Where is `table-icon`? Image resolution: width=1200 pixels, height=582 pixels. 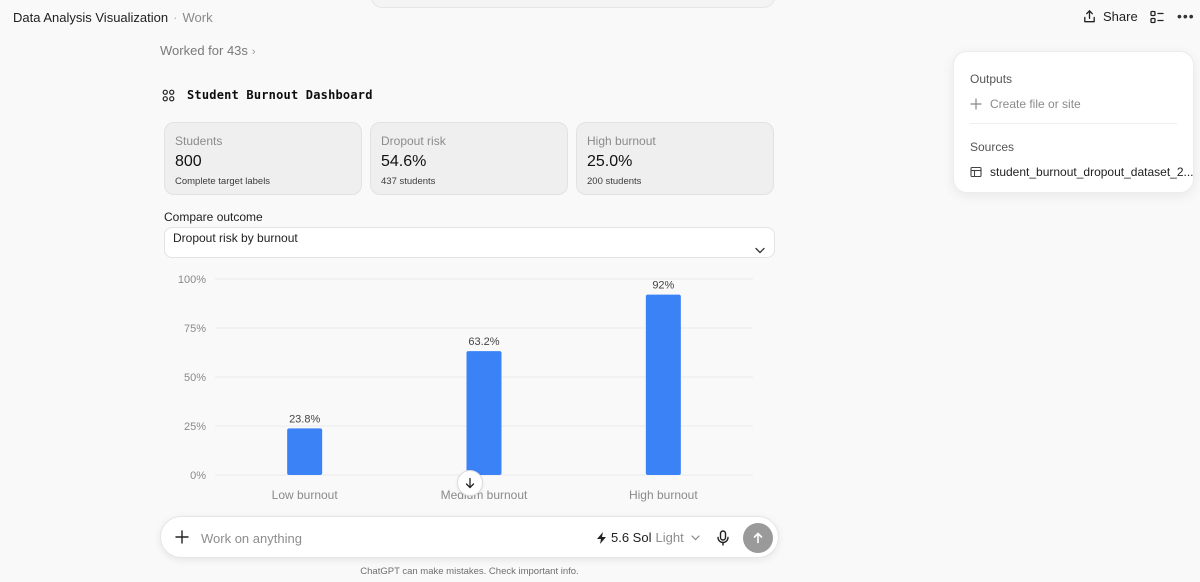
table-icon is located at coordinates (976, 172).